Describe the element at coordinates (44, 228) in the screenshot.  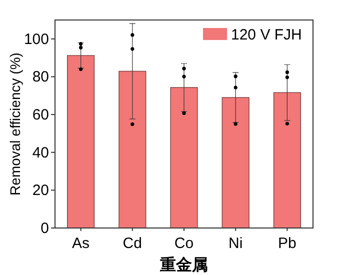
I see `y-tick-label: 0` at that location.